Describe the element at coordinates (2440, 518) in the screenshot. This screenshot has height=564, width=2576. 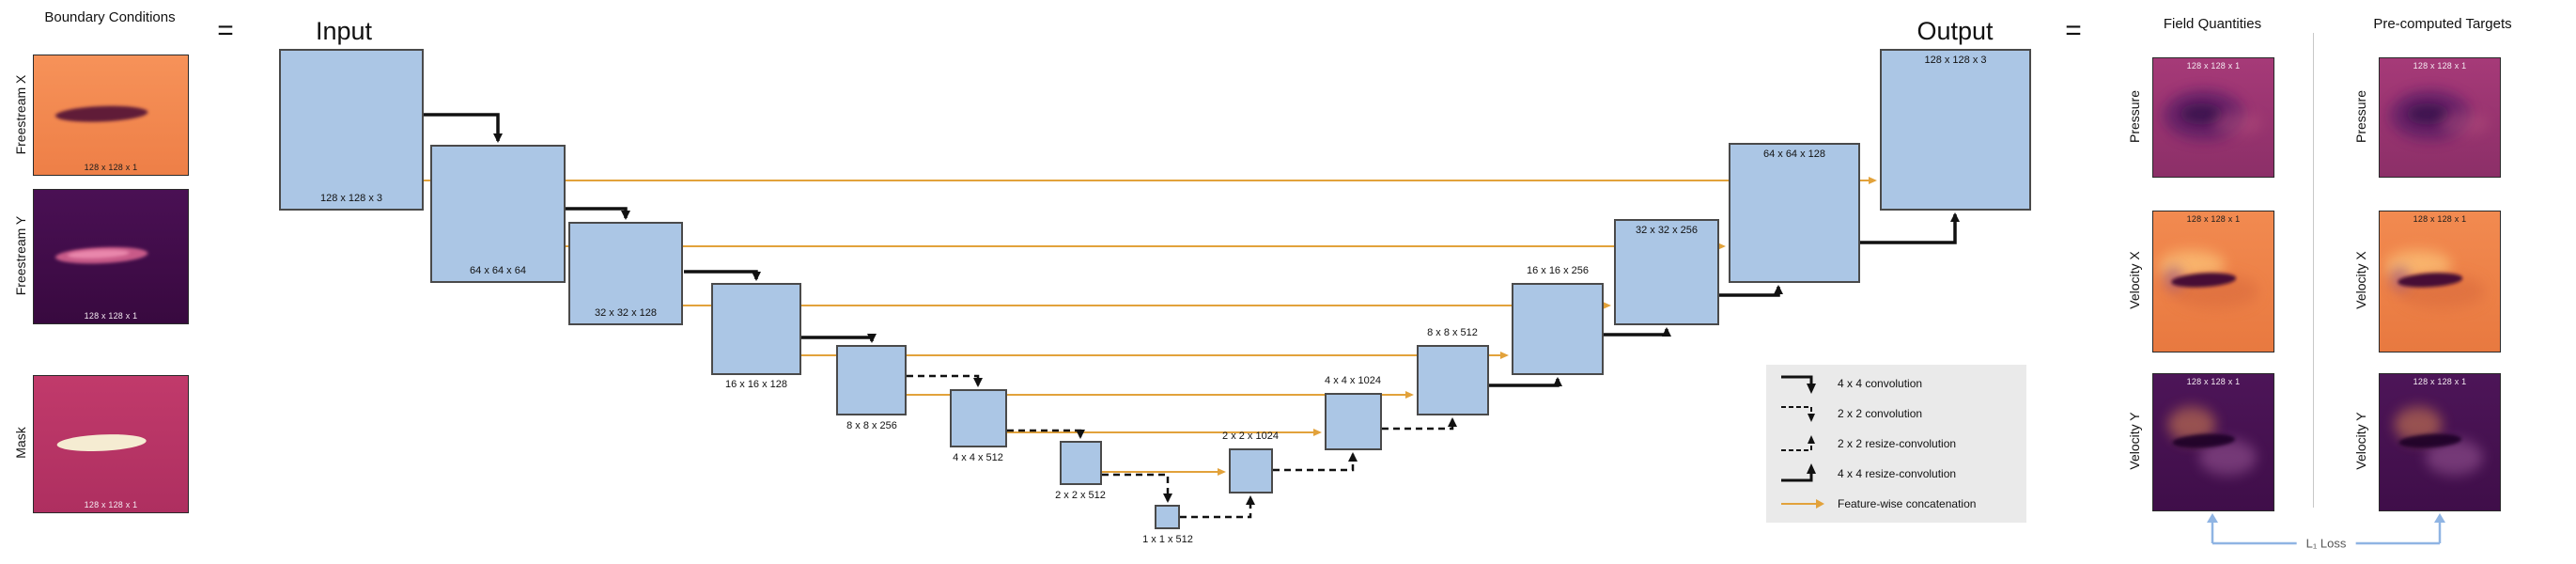
I see `loss-arrowhead-right` at that location.